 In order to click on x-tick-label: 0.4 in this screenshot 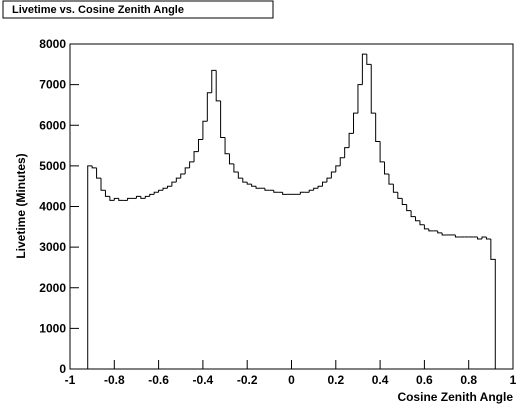, I will do `click(380, 380)`.